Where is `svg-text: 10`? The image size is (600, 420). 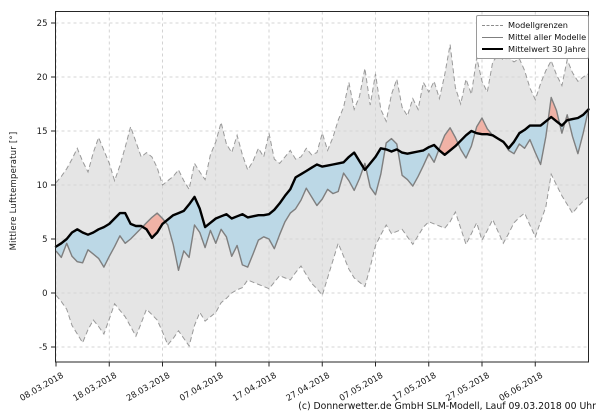
svg-text: 10 is located at coordinates (42, 186).